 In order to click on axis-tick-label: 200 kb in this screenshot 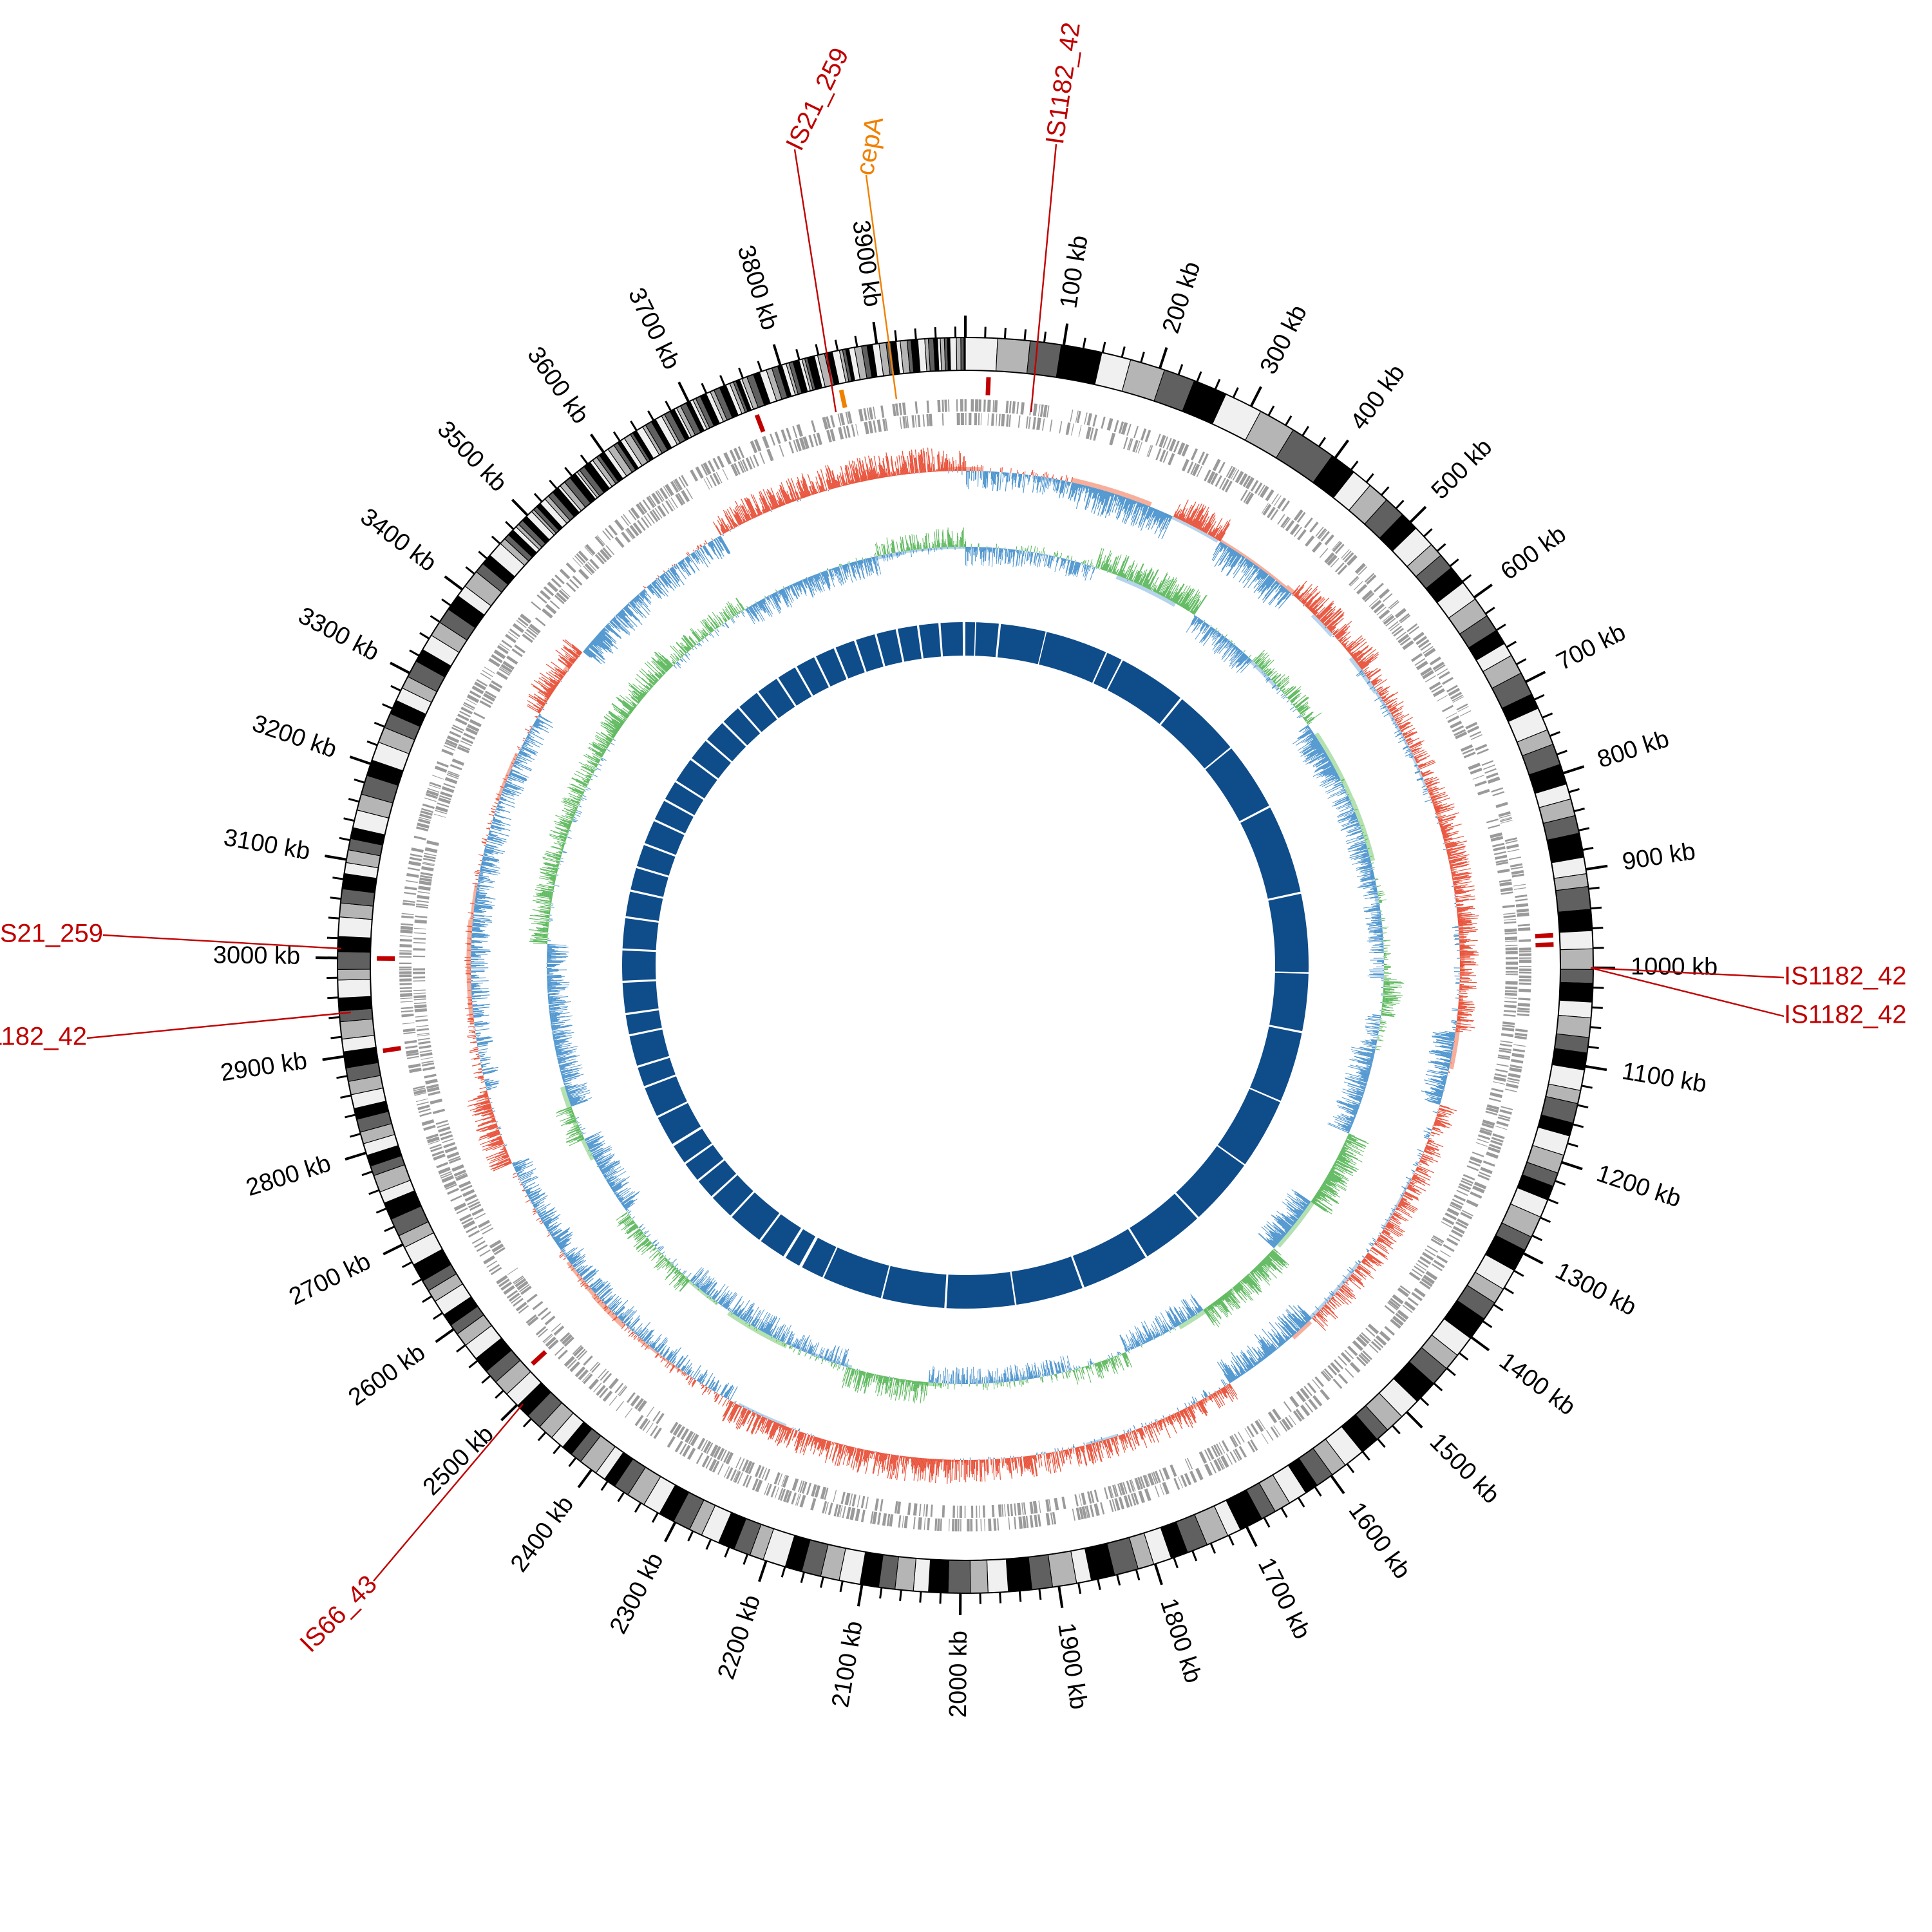, I will do `click(1181, 297)`.